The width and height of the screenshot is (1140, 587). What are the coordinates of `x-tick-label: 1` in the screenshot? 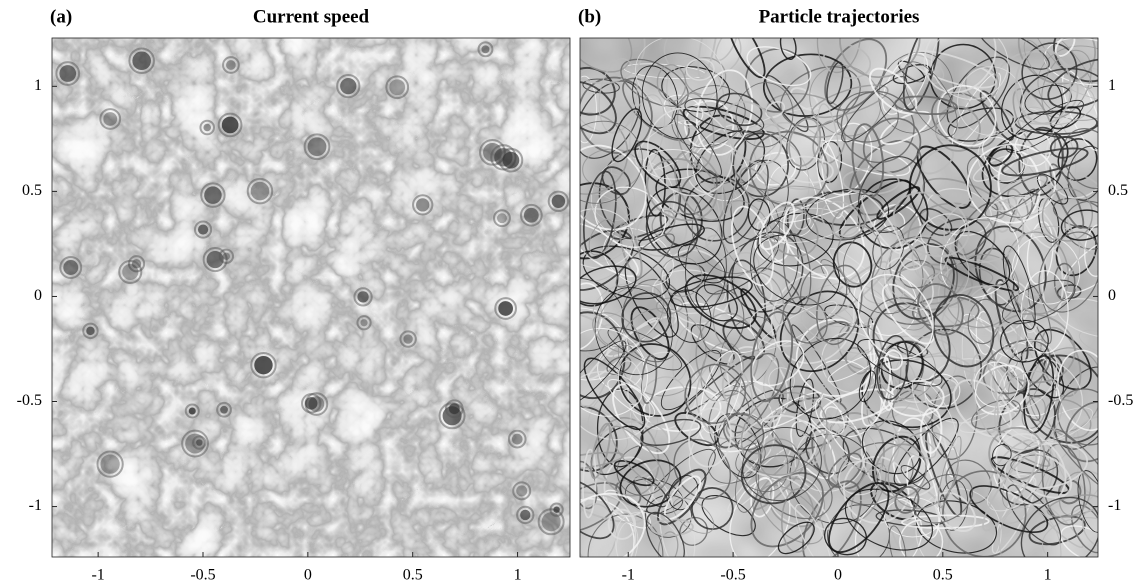 It's located at (1048, 575).